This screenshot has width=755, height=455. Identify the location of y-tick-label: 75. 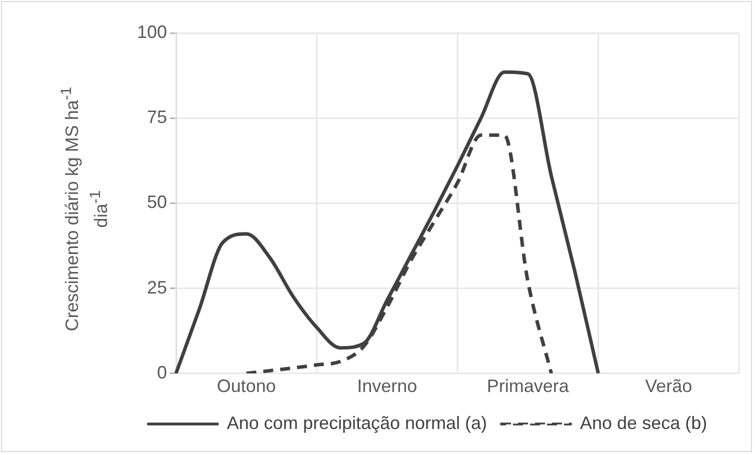
(156, 117).